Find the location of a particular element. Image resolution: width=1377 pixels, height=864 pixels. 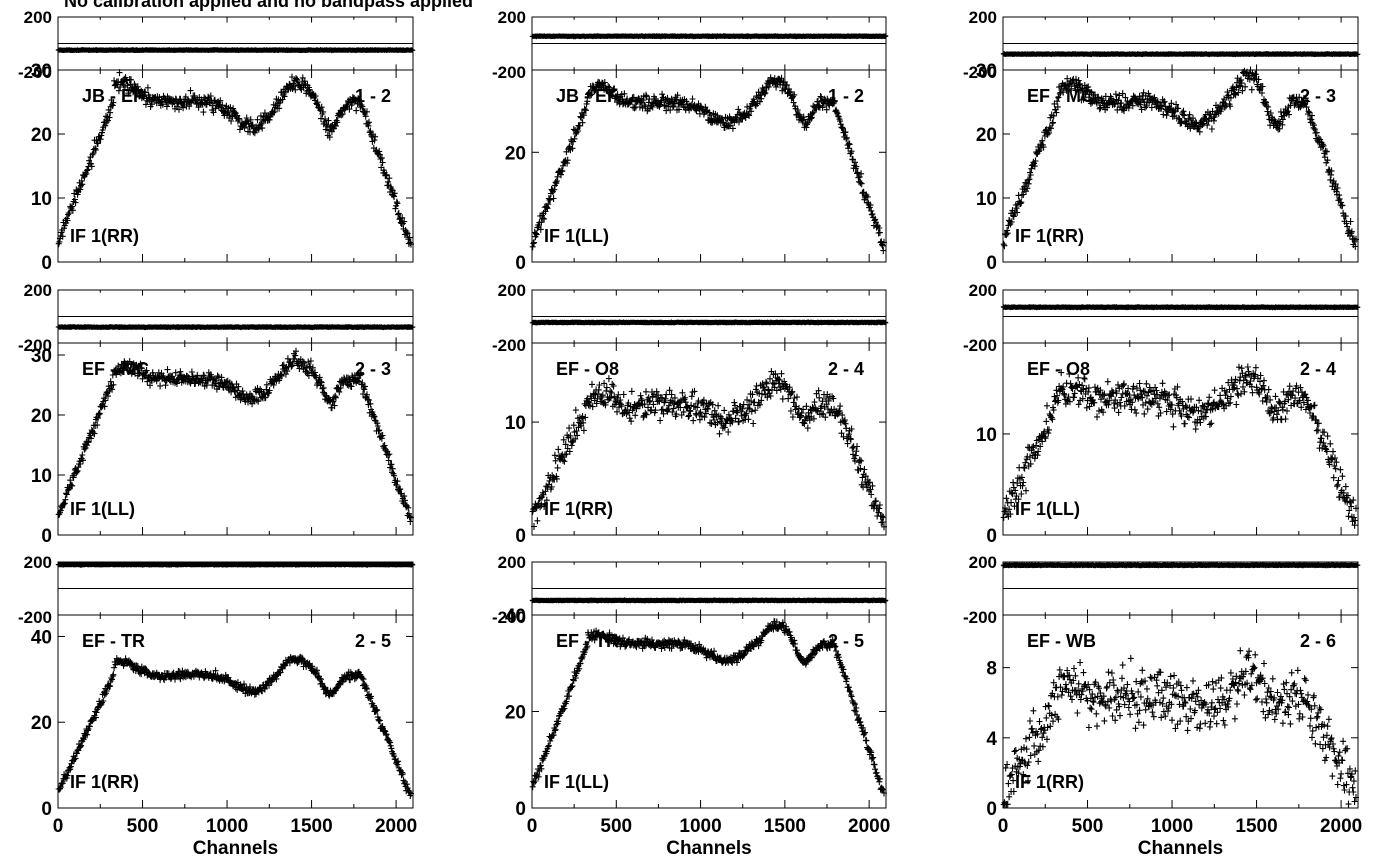

amplitude-tick-label: 4 is located at coordinates (991, 739).